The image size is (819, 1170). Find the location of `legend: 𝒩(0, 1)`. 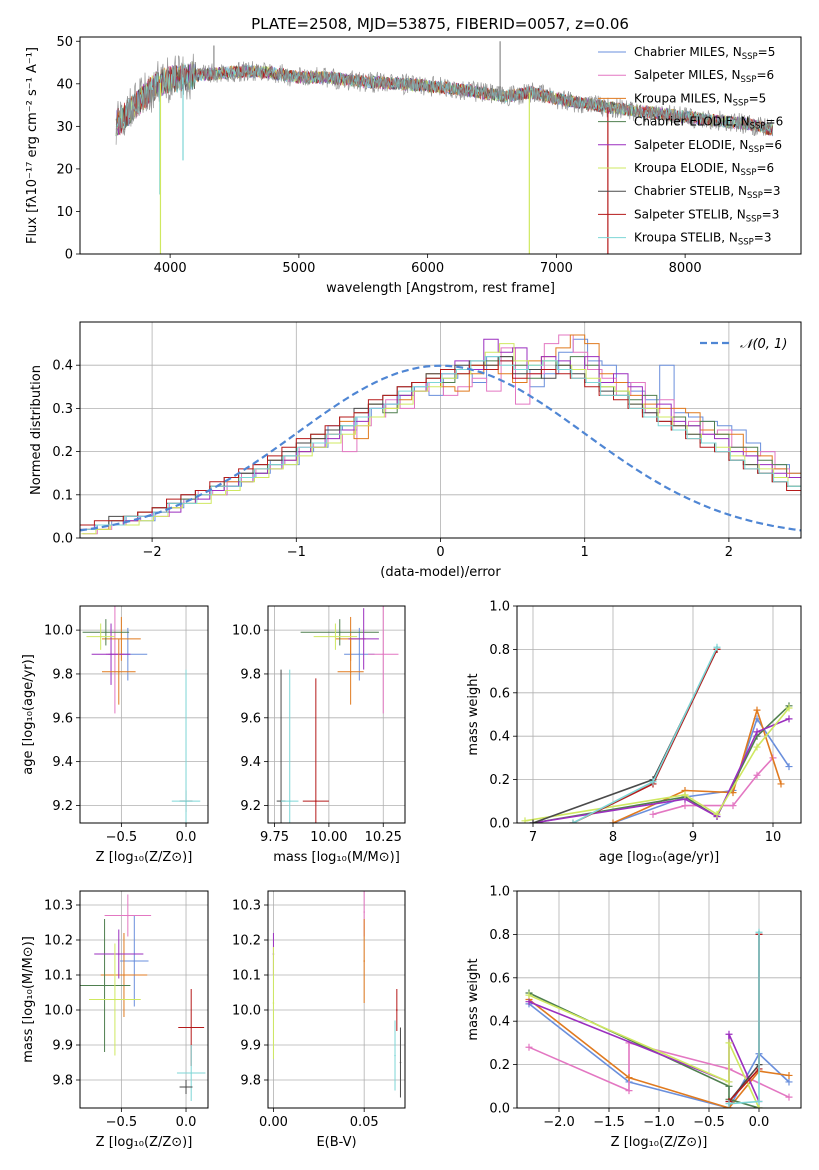

legend: 𝒩(0, 1) is located at coordinates (743, 344).